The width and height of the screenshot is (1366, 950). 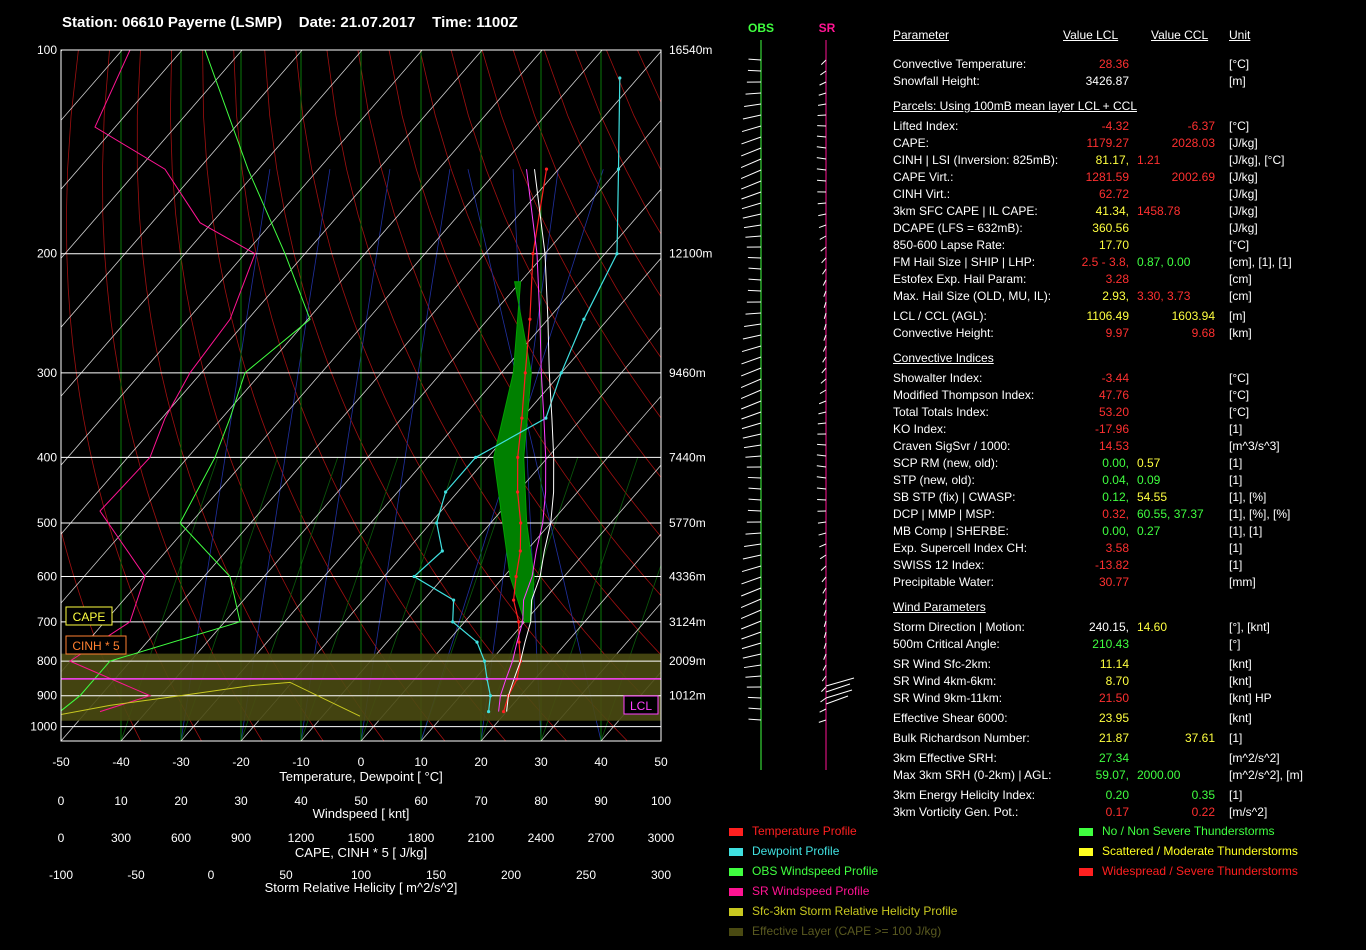 I want to click on temp-tick-label: -30, so click(x=181, y=762).